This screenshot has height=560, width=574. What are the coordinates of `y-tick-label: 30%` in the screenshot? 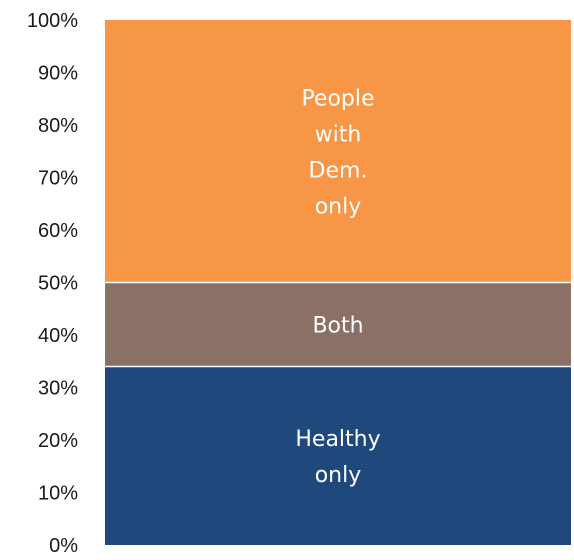 It's located at (58, 389).